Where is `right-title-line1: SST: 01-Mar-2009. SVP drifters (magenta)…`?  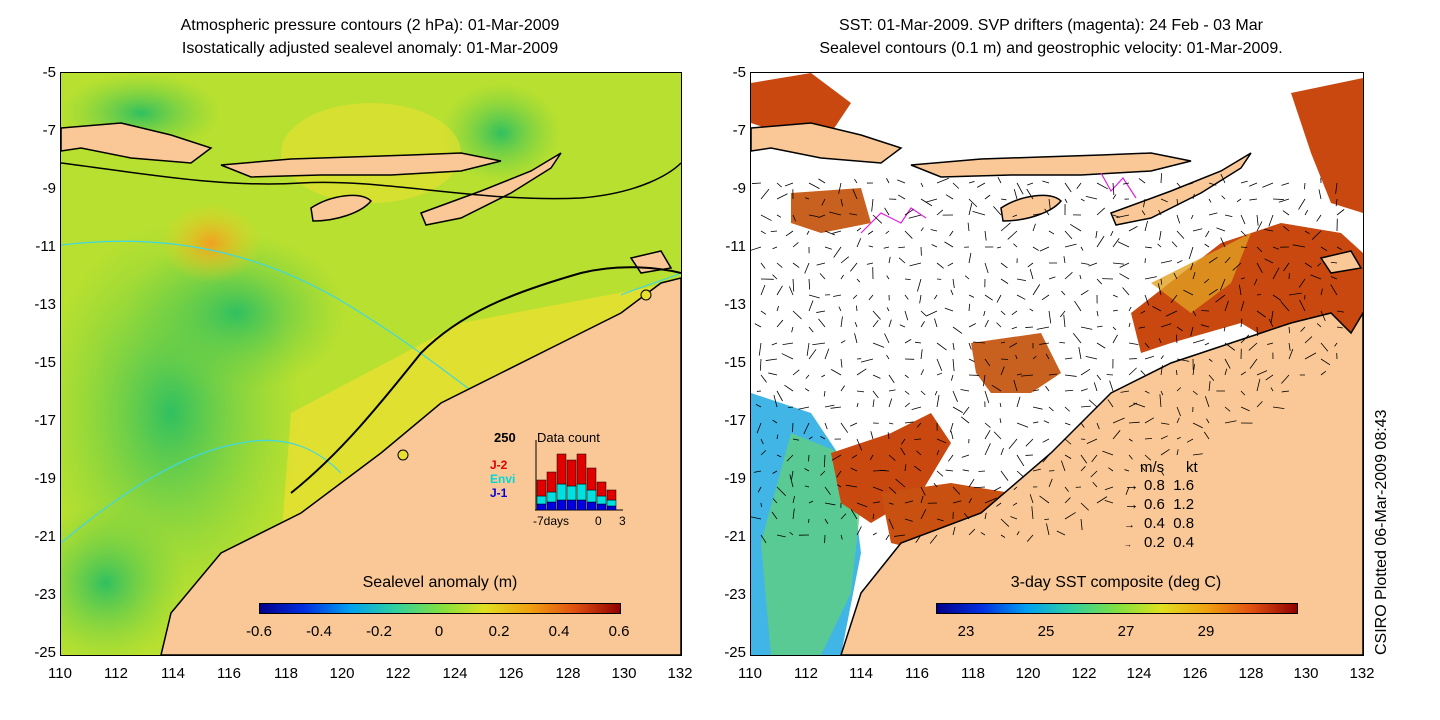 right-title-line1: SST: 01-Mar-2009. SVP drifters (magenta)… is located at coordinates (1051, 25).